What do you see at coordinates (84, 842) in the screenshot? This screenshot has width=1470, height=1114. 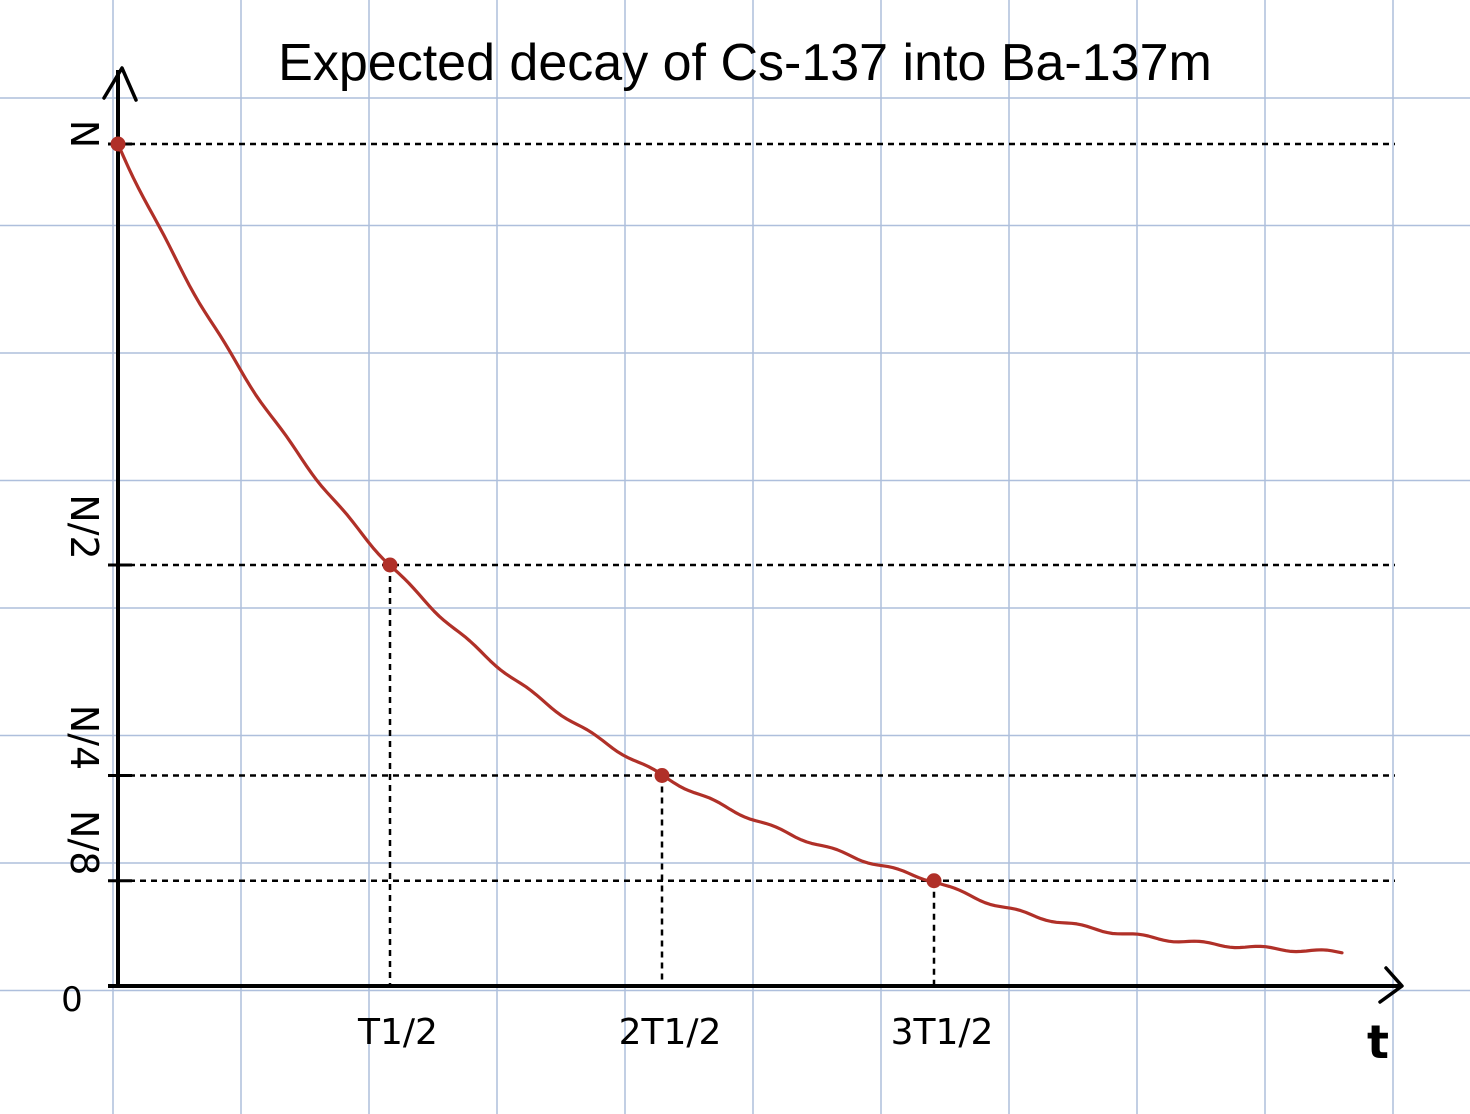 I see `y-tick-label-3: N/8` at bounding box center [84, 842].